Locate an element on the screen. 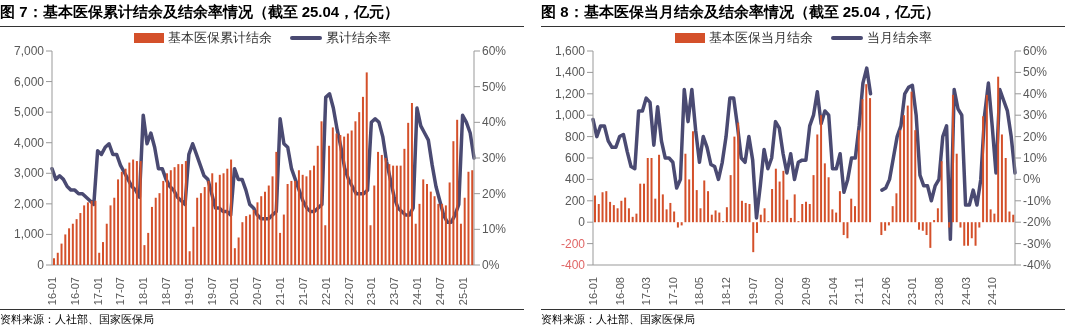 This screenshot has height=332, width=1065. x-tick-label: 16-01 is located at coordinates (52, 291).